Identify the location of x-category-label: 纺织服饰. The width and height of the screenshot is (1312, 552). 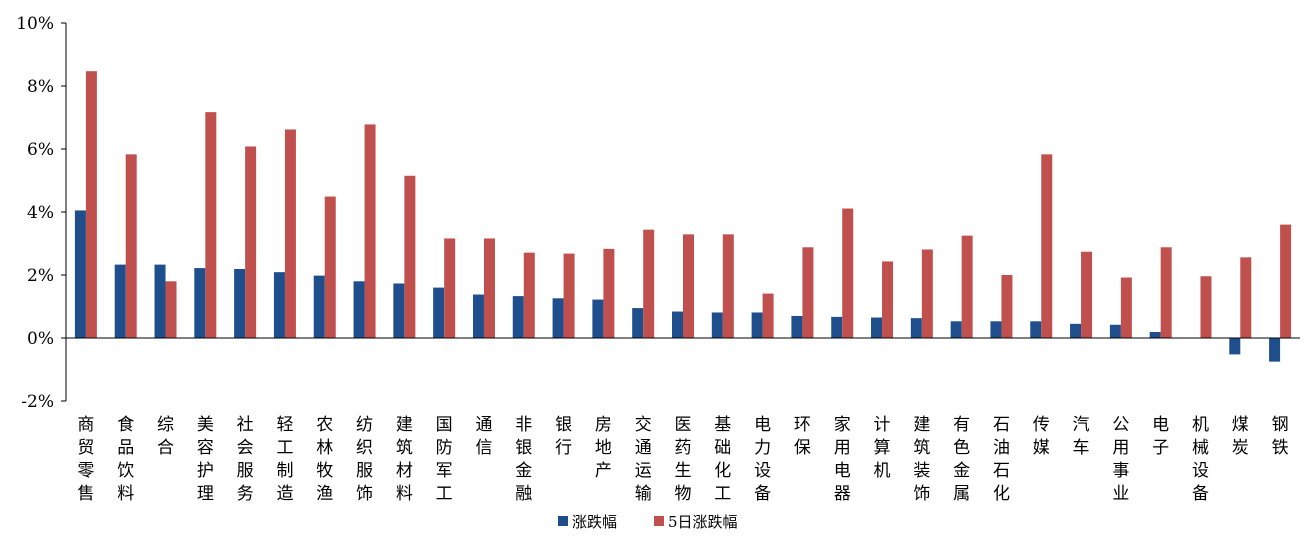
(364, 459).